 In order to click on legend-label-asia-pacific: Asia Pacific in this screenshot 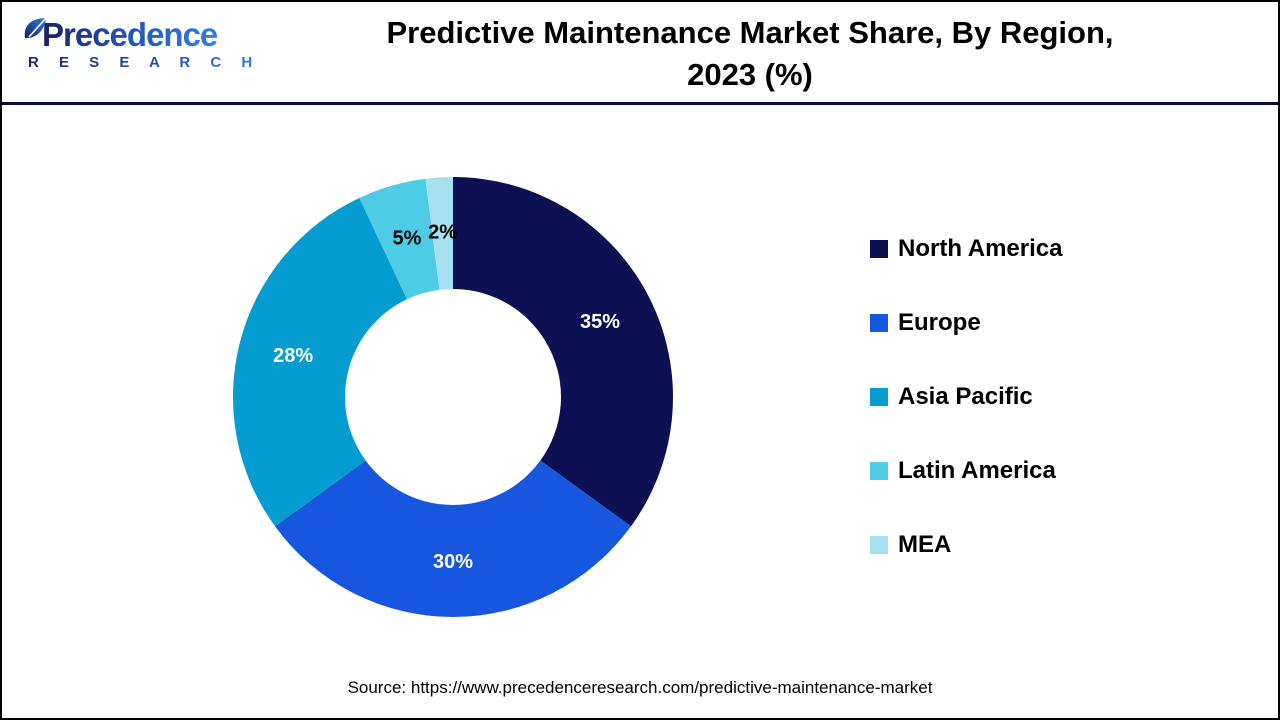, I will do `click(965, 396)`.